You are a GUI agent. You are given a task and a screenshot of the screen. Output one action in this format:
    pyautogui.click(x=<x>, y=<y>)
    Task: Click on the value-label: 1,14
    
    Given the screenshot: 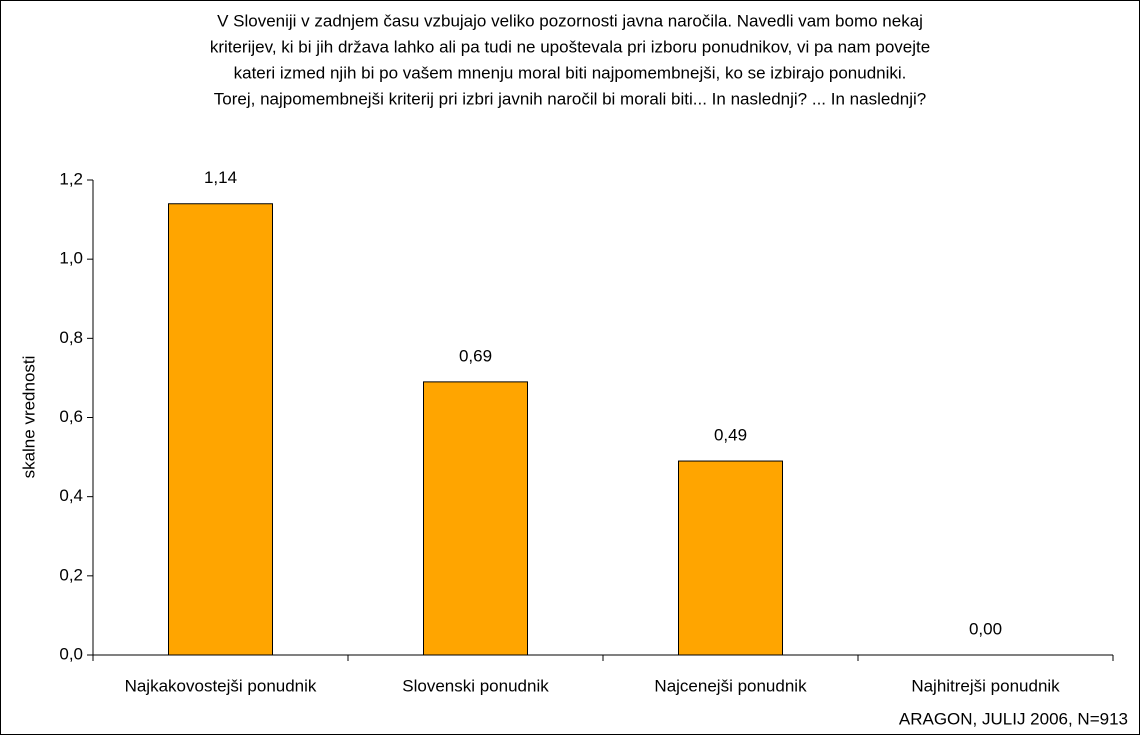 What is the action you would take?
    pyautogui.click(x=220, y=177)
    